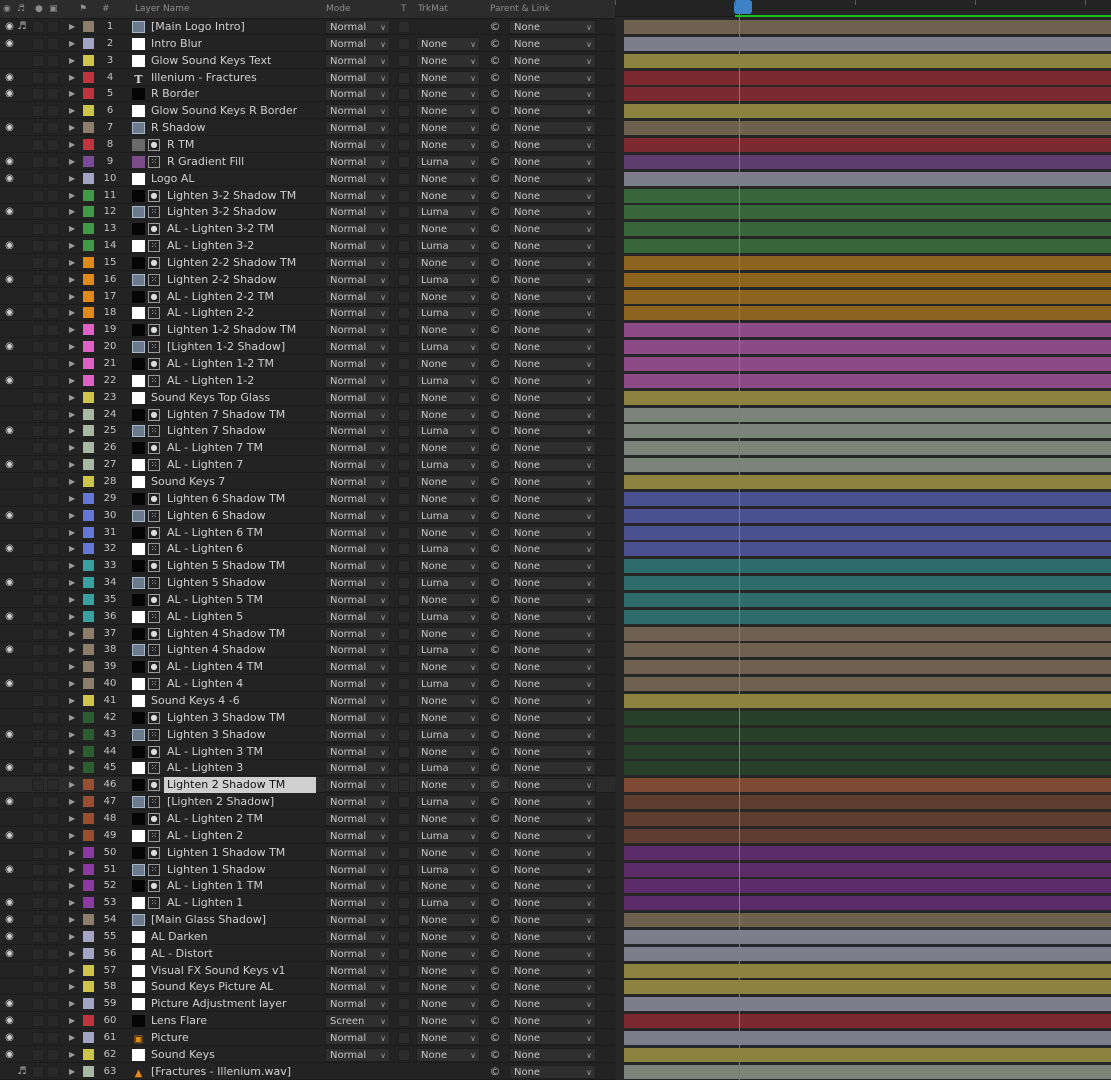 Image resolution: width=1111 pixels, height=1080 pixels. Describe the element at coordinates (219, 1004) in the screenshot. I see `layer-name: Picture Adjustment layer` at that location.